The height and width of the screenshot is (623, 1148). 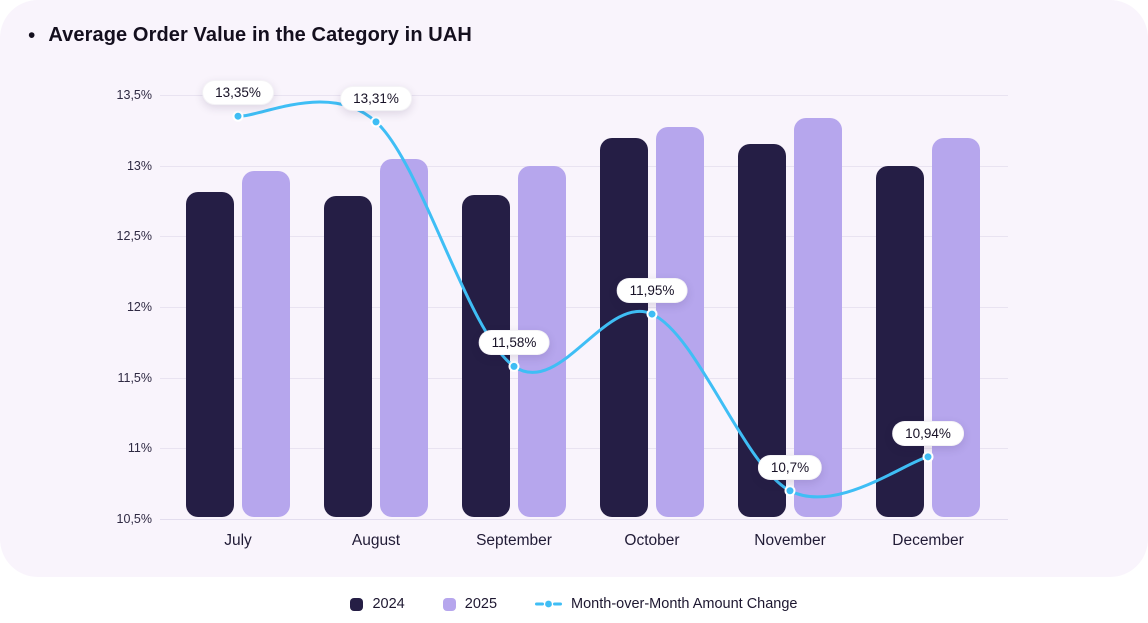 What do you see at coordinates (139, 307) in the screenshot?
I see `y-axis-tick-label: 12%` at bounding box center [139, 307].